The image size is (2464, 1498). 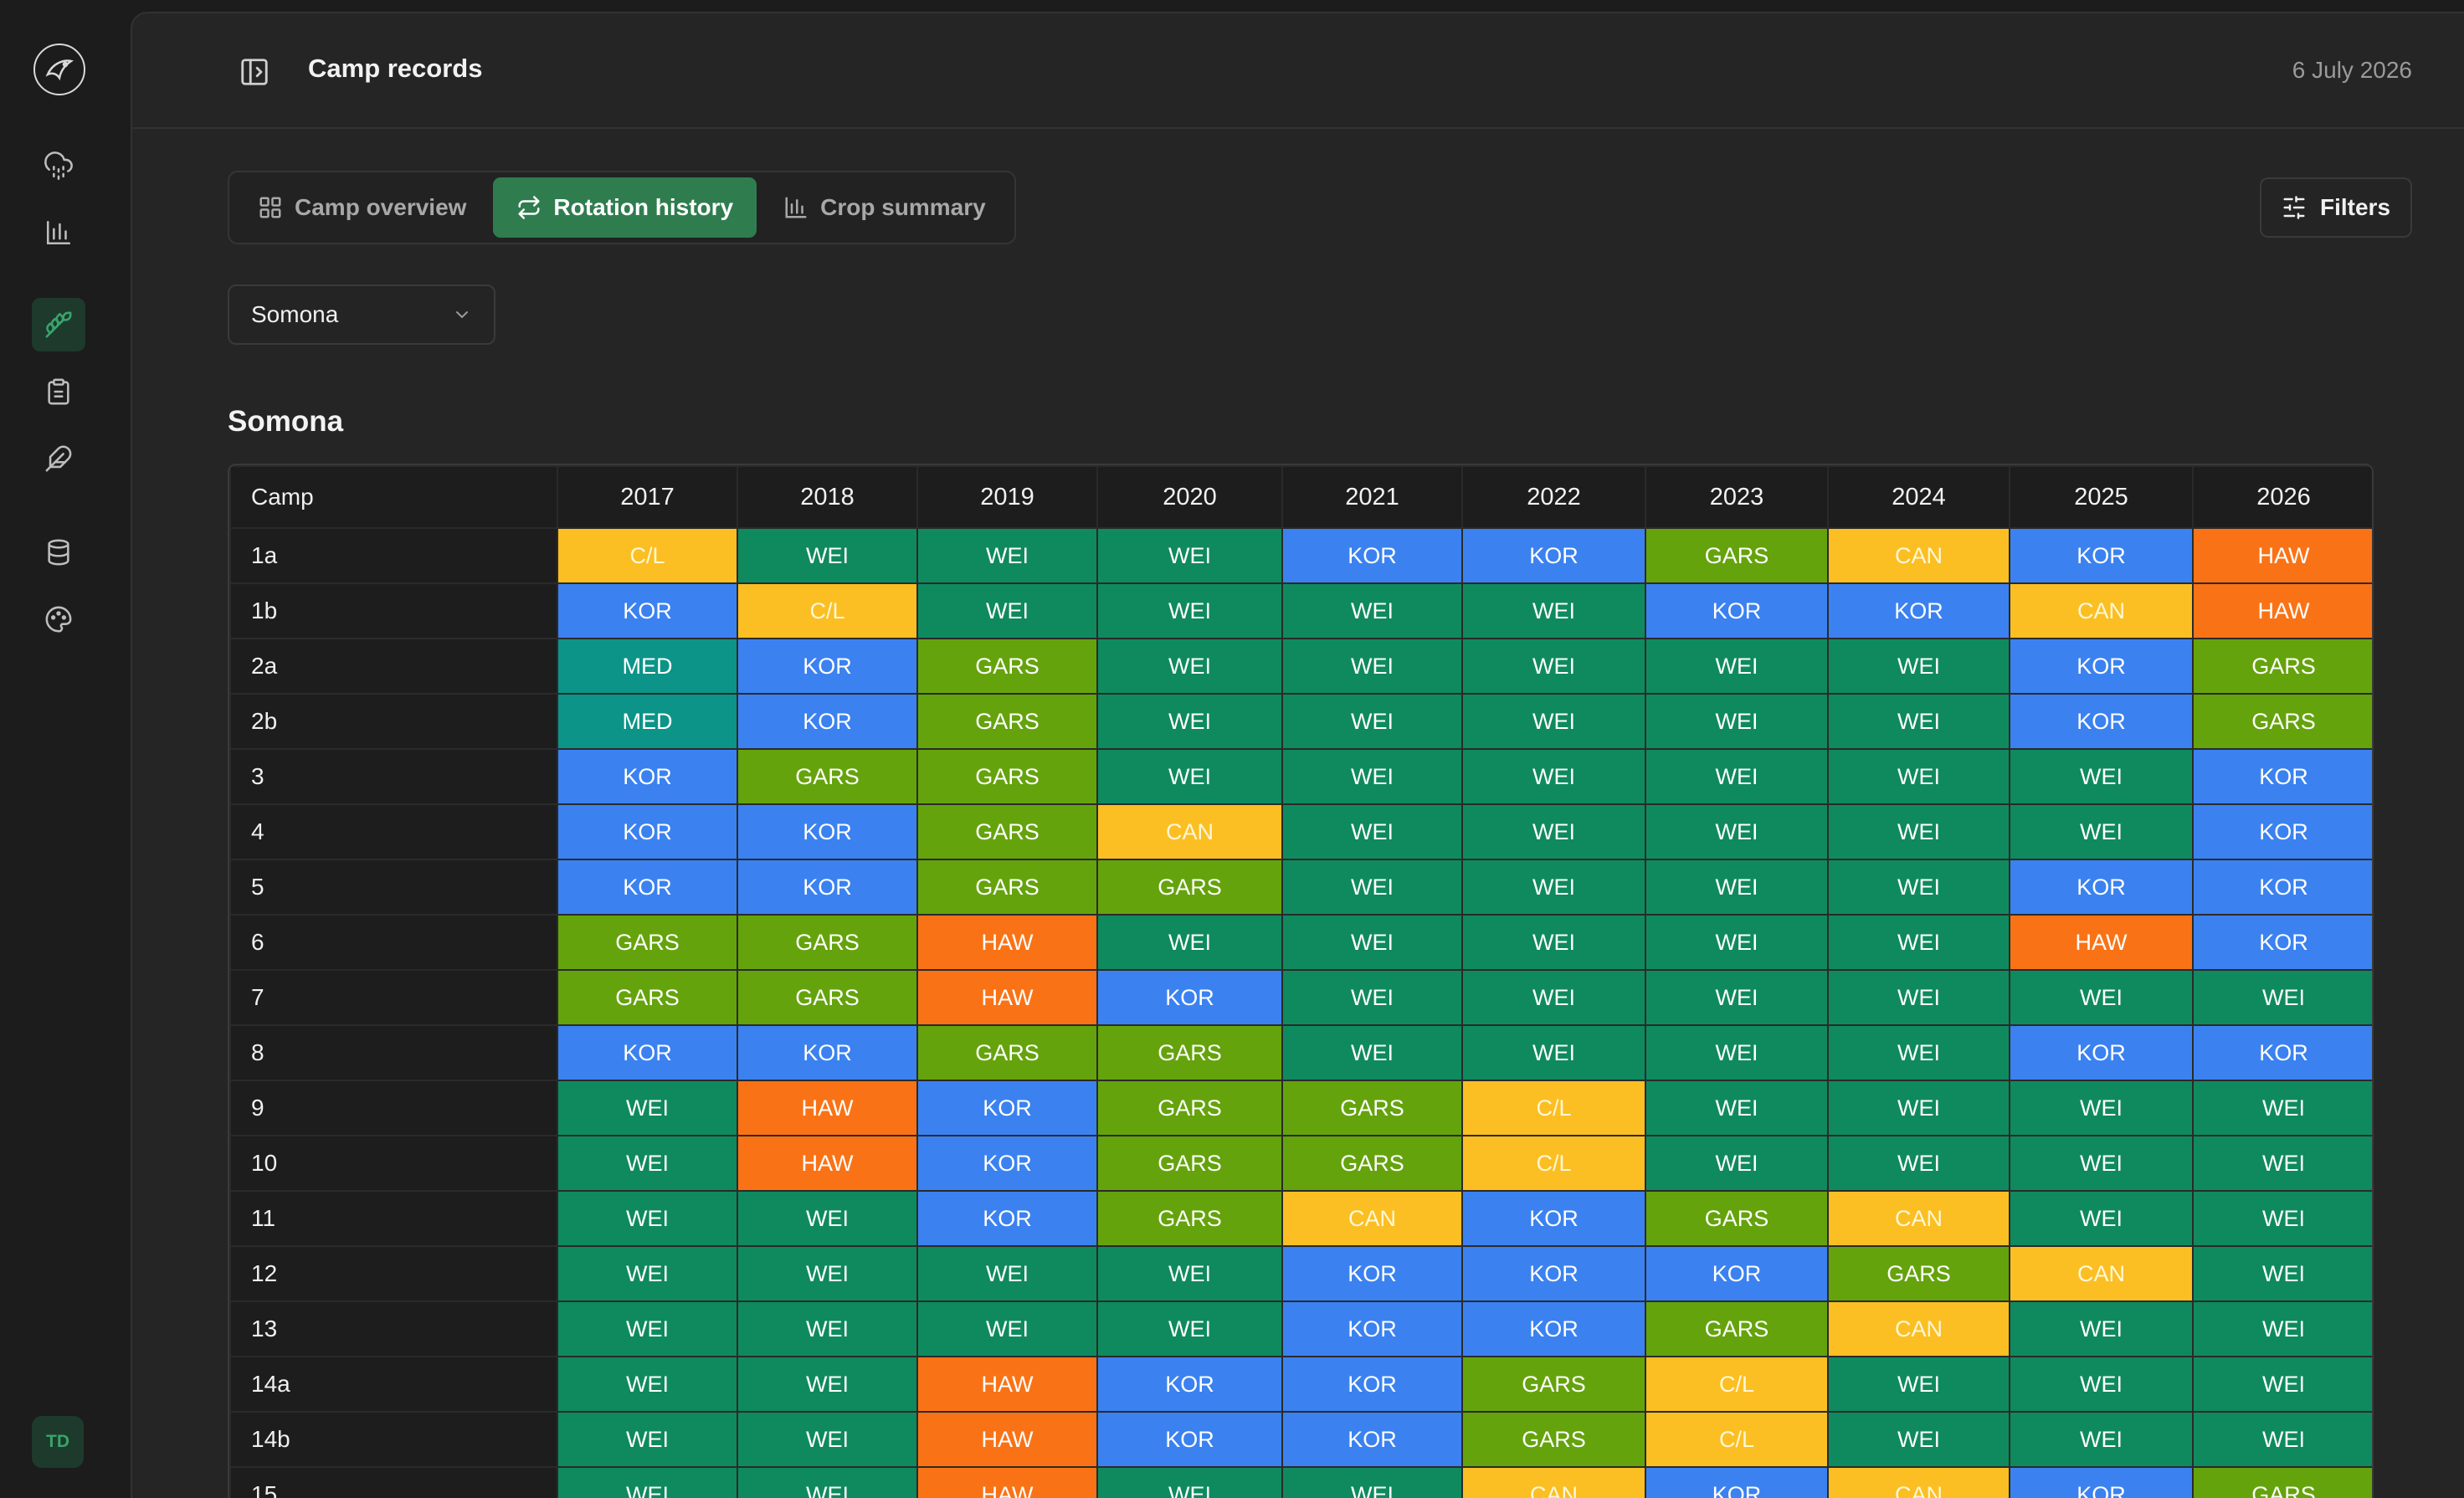 What do you see at coordinates (884, 207) in the screenshot?
I see `tab-crop-summary: Crop summary` at bounding box center [884, 207].